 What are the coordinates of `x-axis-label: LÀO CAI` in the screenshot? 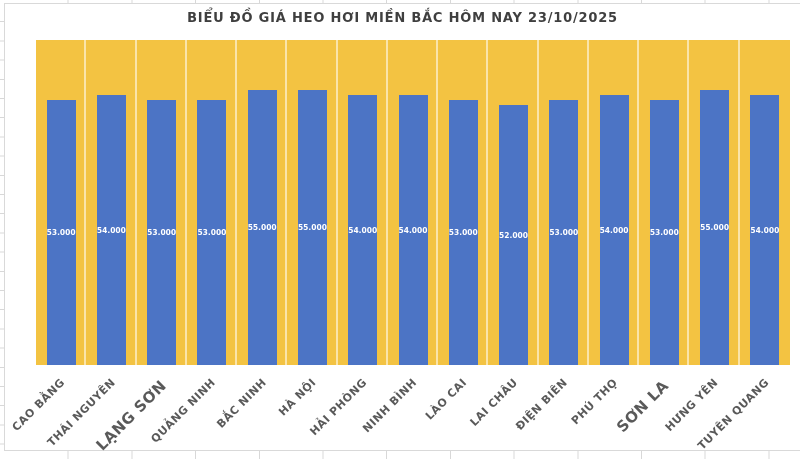 It's located at (446, 399).